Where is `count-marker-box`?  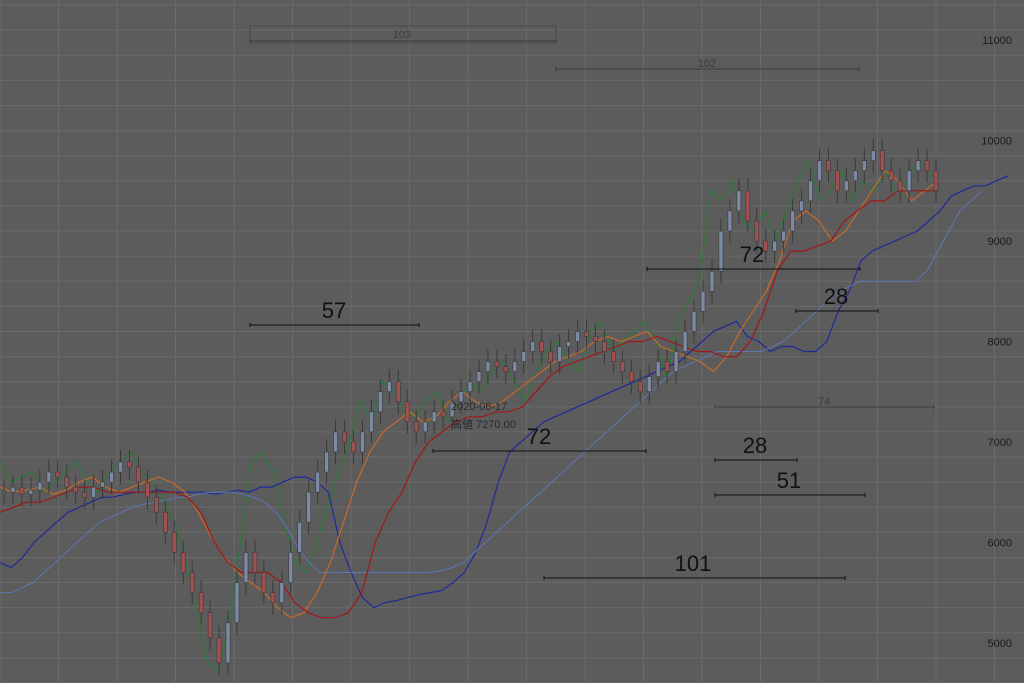 count-marker-box is located at coordinates (403, 34).